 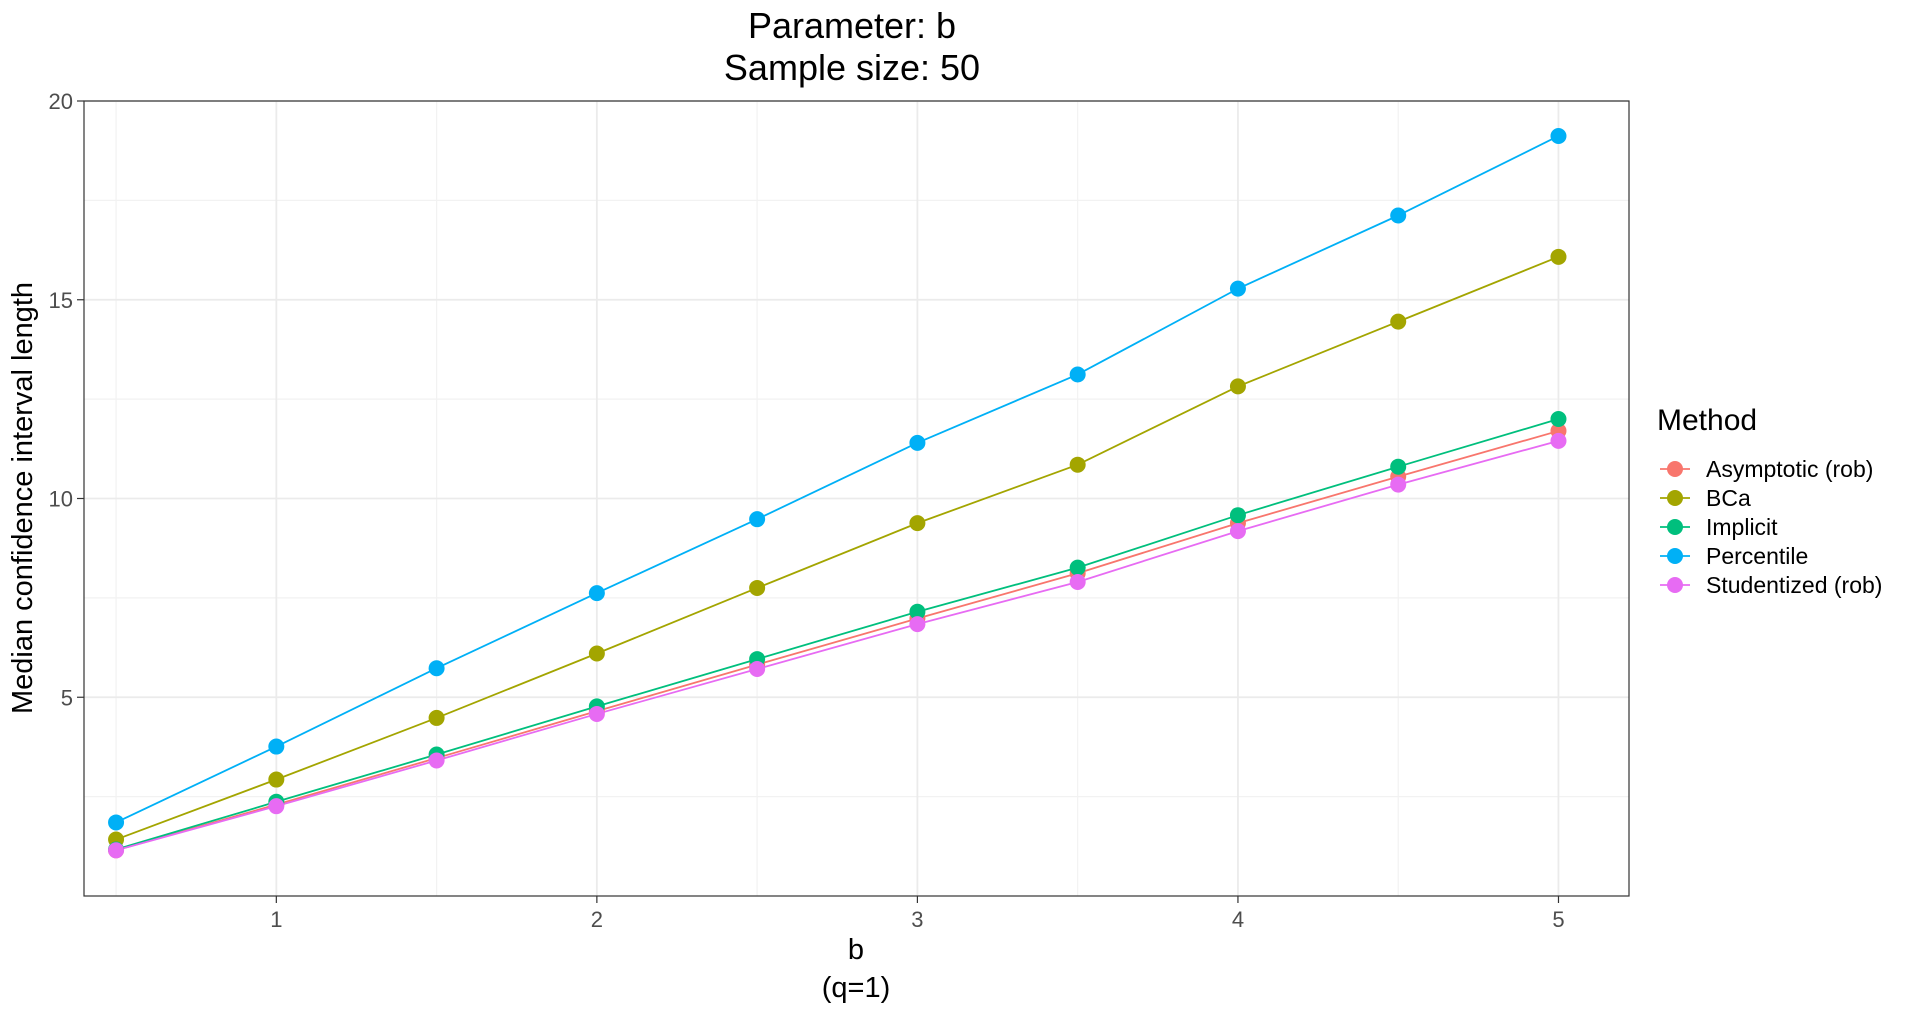 What do you see at coordinates (856, 950) in the screenshot?
I see `x-axis-title: b` at bounding box center [856, 950].